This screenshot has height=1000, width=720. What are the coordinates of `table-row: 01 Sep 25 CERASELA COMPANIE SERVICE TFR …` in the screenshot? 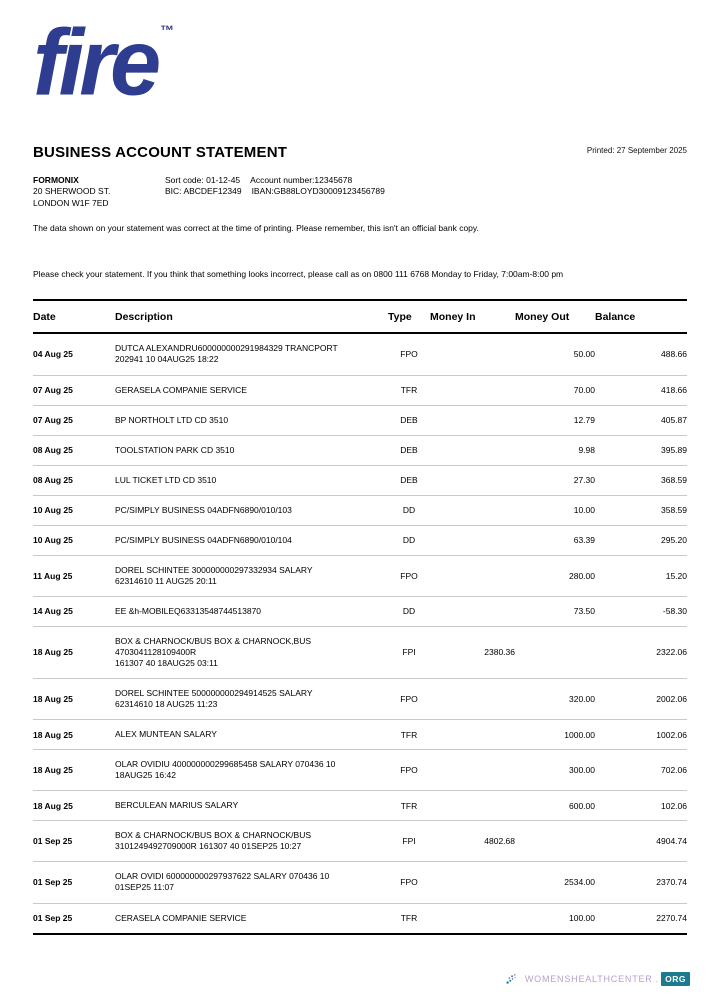 It's located at (360, 919).